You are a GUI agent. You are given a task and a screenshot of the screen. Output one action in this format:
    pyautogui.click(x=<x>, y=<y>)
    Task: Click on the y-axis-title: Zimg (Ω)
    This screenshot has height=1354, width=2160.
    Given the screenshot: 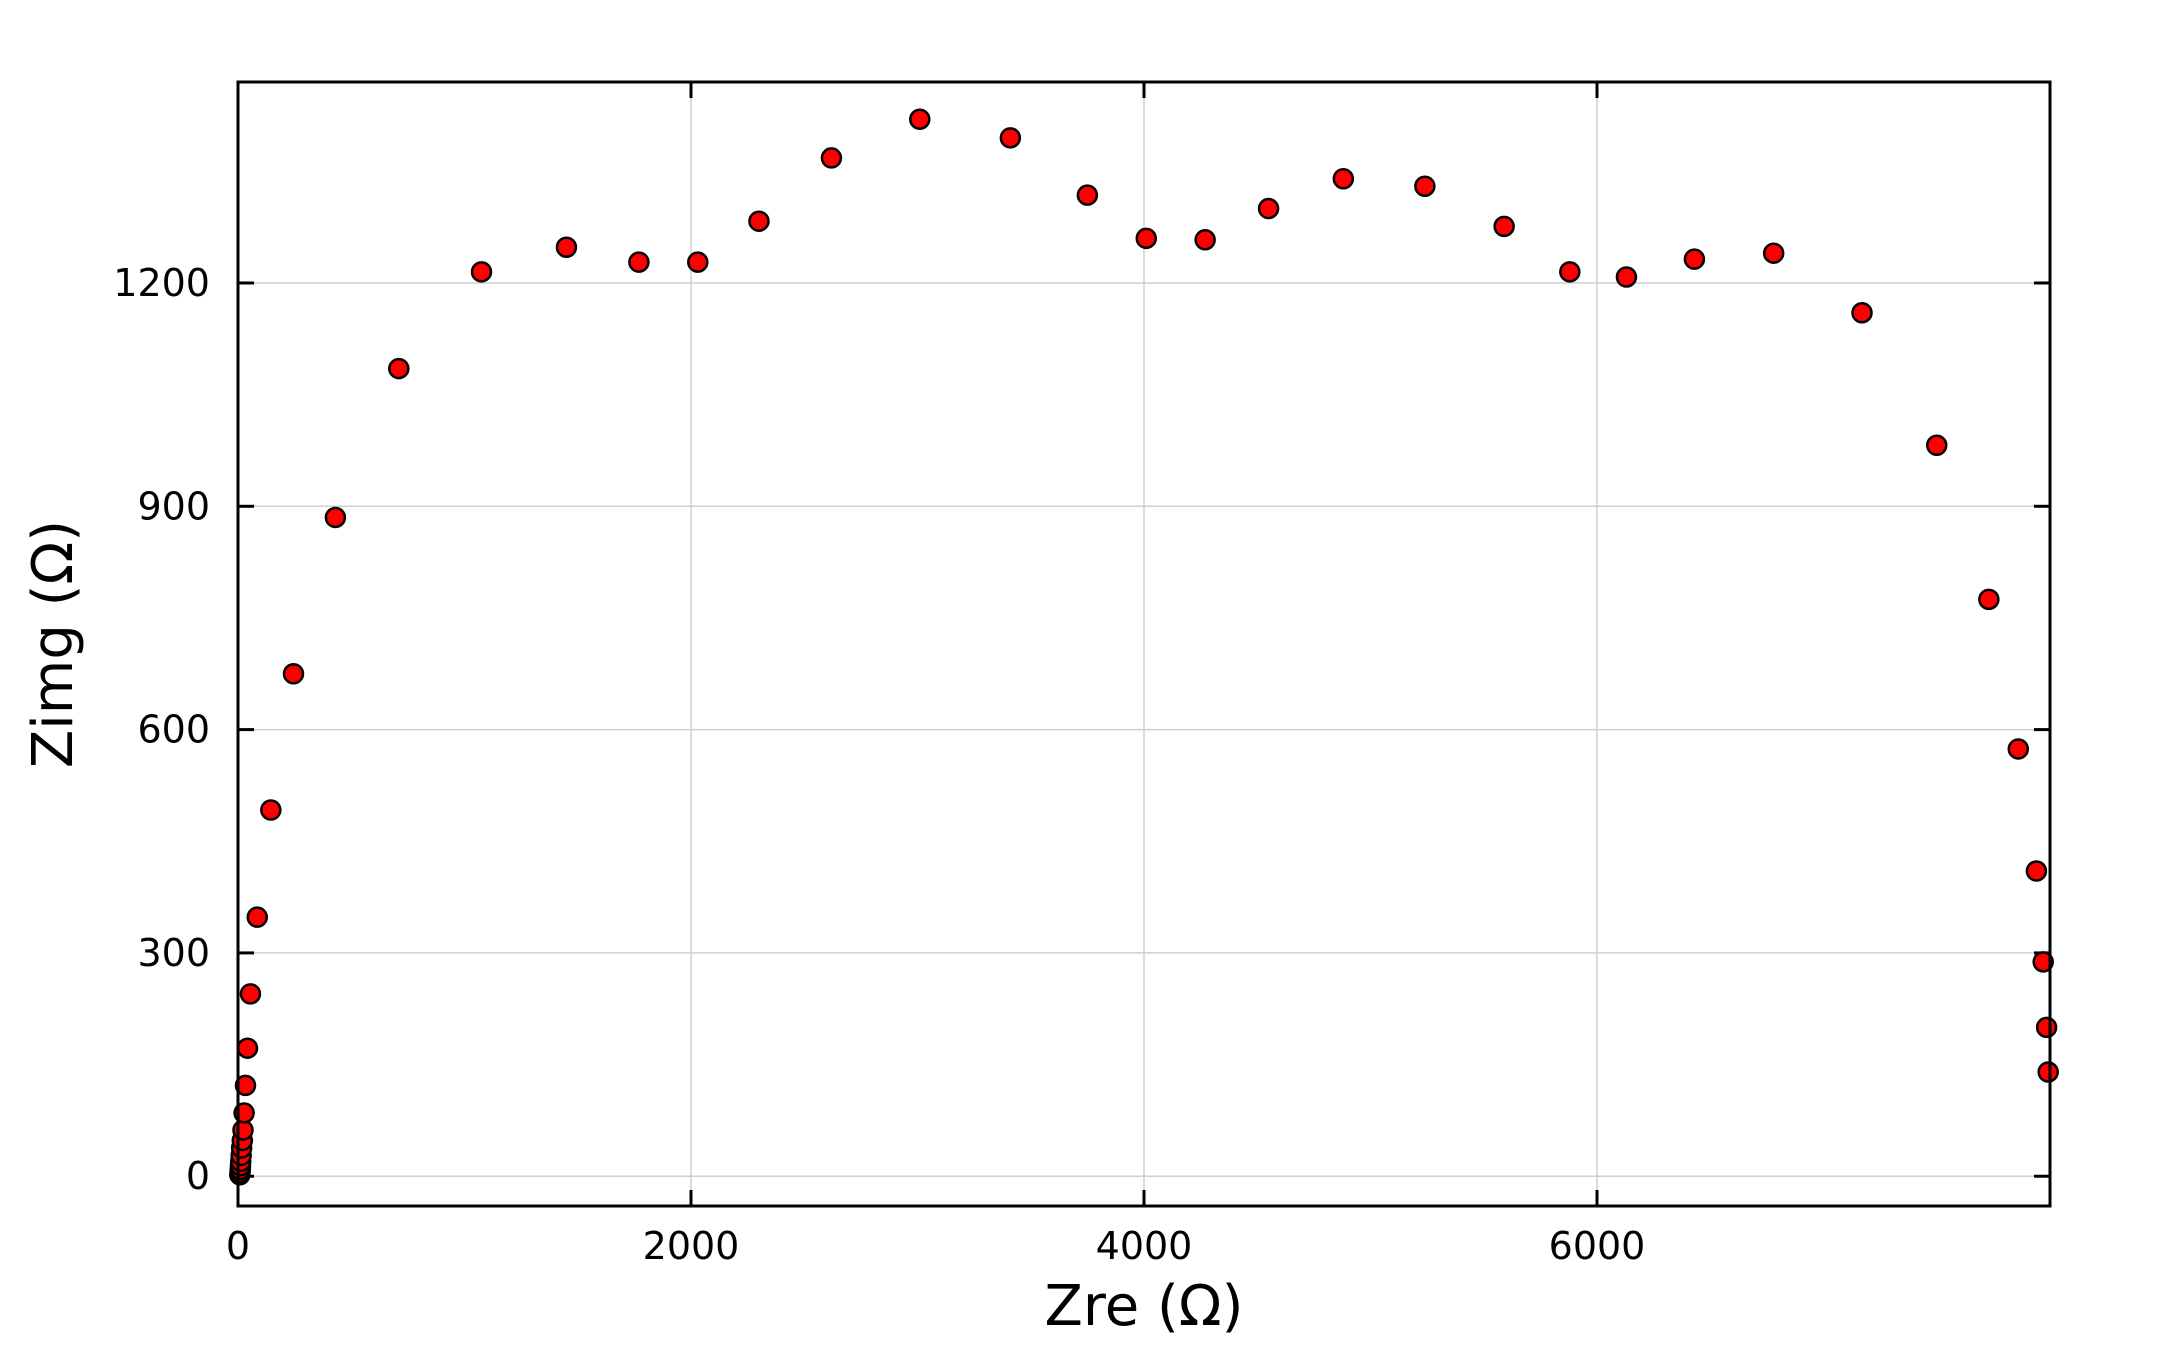 What is the action you would take?
    pyautogui.click(x=53, y=644)
    